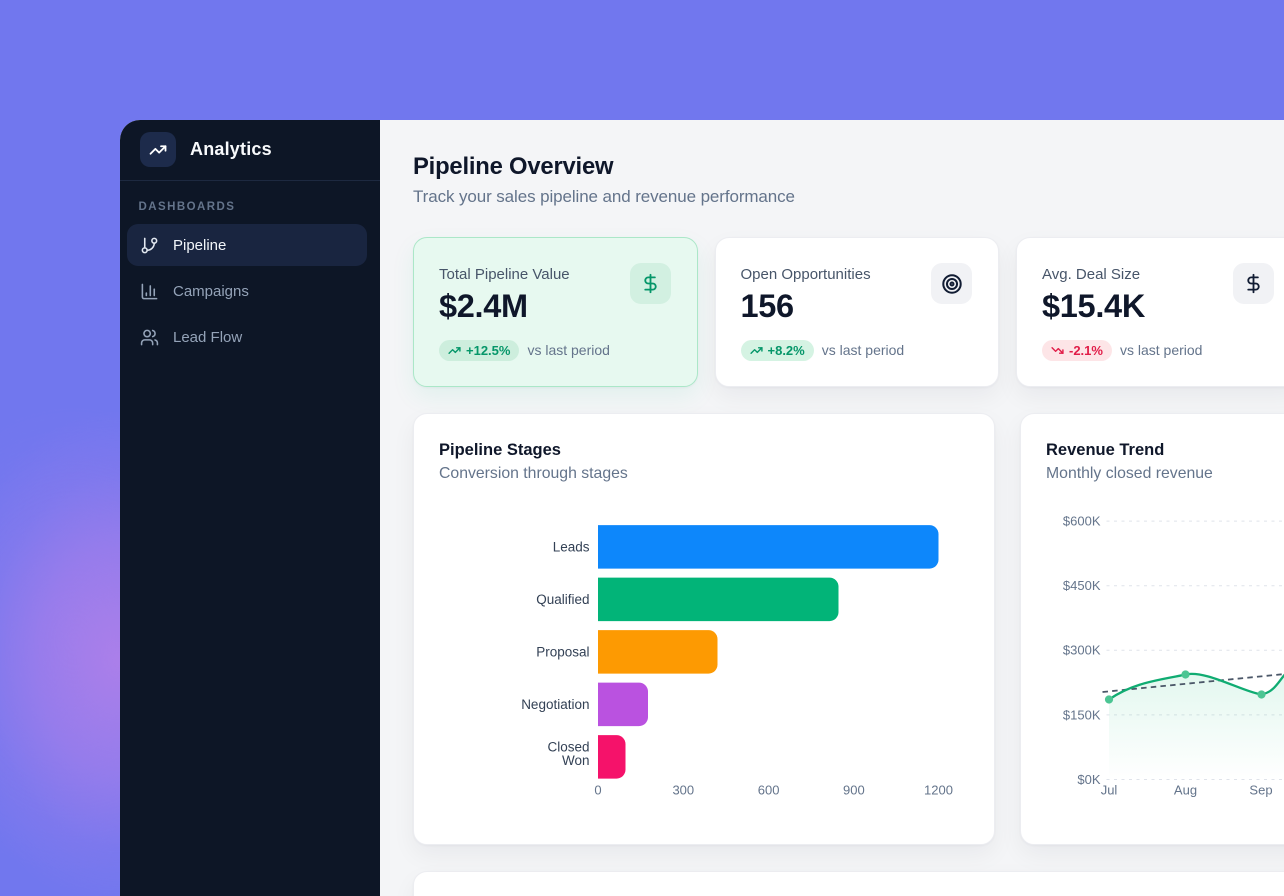 This screenshot has width=1284, height=896. What do you see at coordinates (1082, 585) in the screenshot?
I see `svg-text: $450K` at bounding box center [1082, 585].